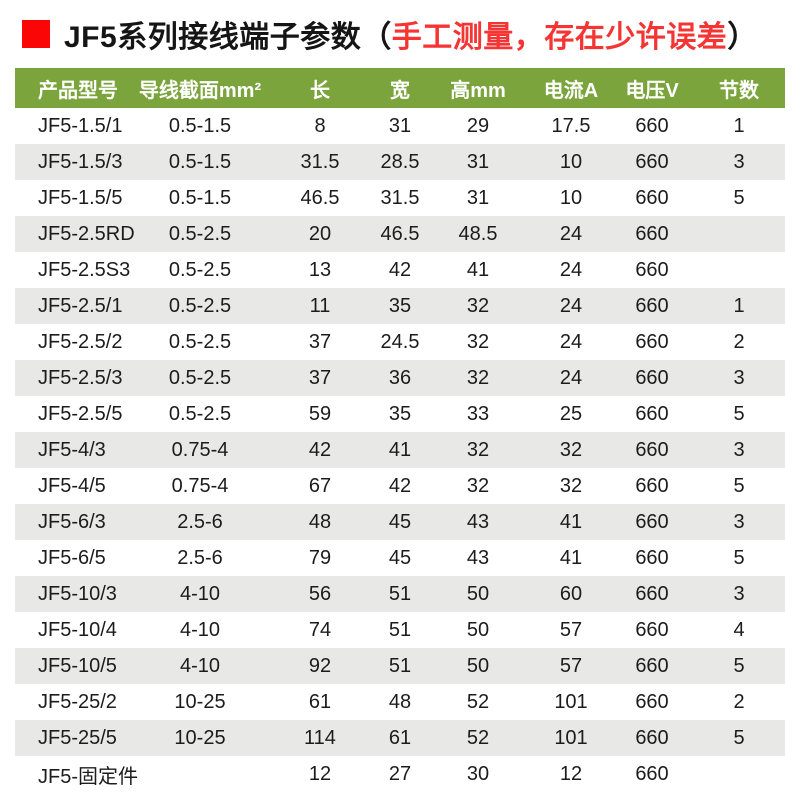  What do you see at coordinates (400, 377) in the screenshot?
I see `value-cell: 36` at bounding box center [400, 377].